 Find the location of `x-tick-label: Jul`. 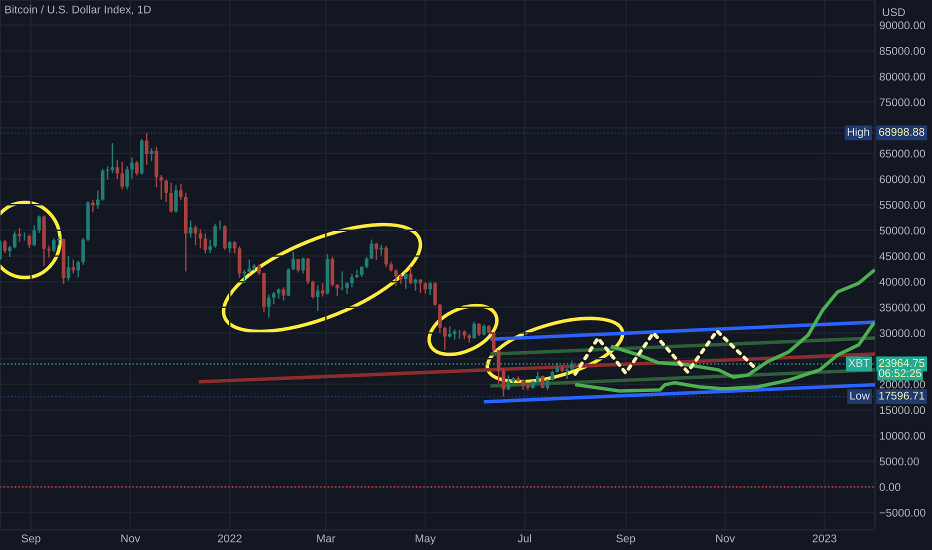

x-tick-label: Jul is located at coordinates (525, 538).